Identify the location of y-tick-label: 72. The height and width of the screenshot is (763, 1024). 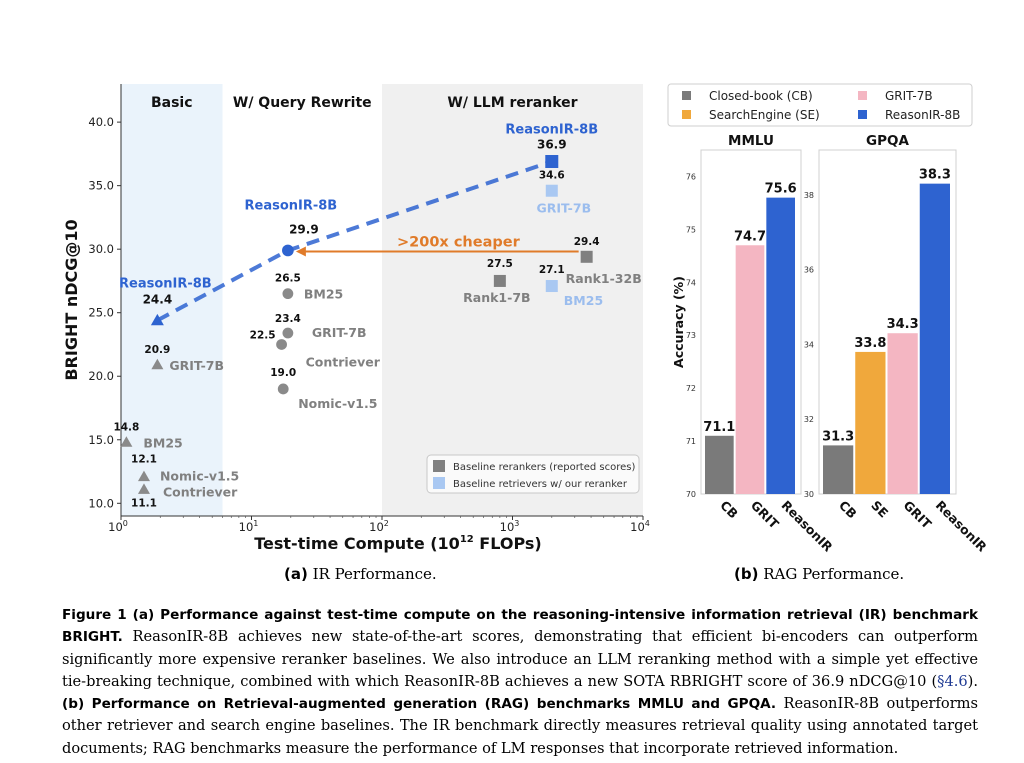
(691, 388).